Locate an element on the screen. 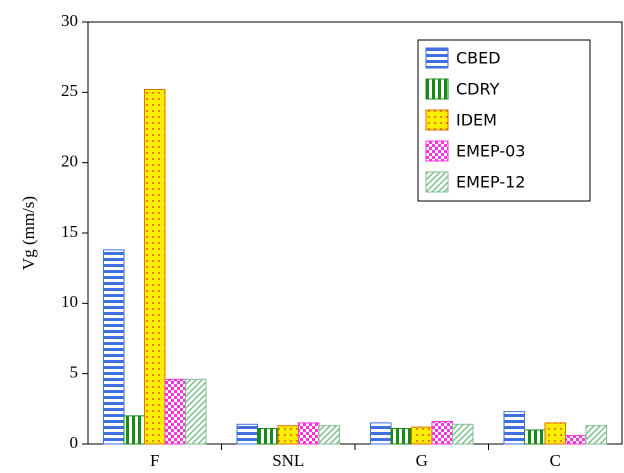 This screenshot has height=473, width=624. y-tick-label: 30 is located at coordinates (69, 20).